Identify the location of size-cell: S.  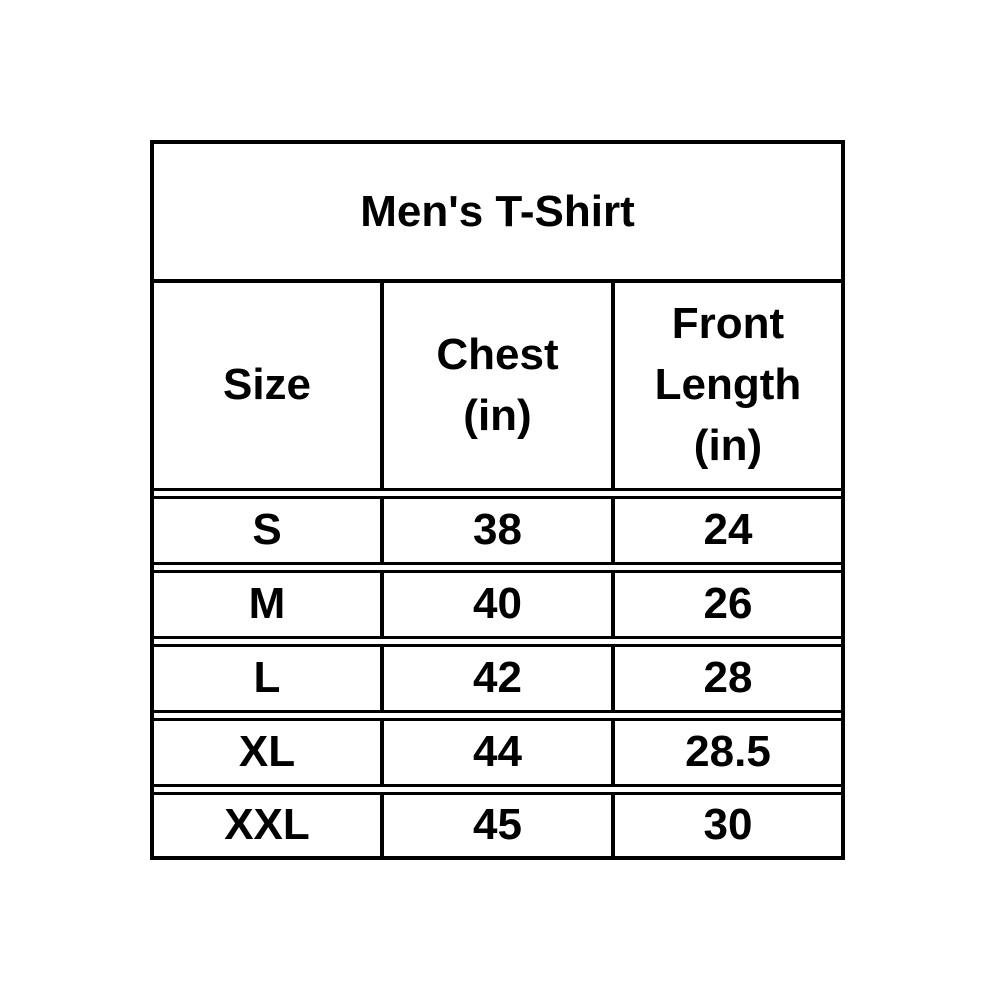
(267, 530).